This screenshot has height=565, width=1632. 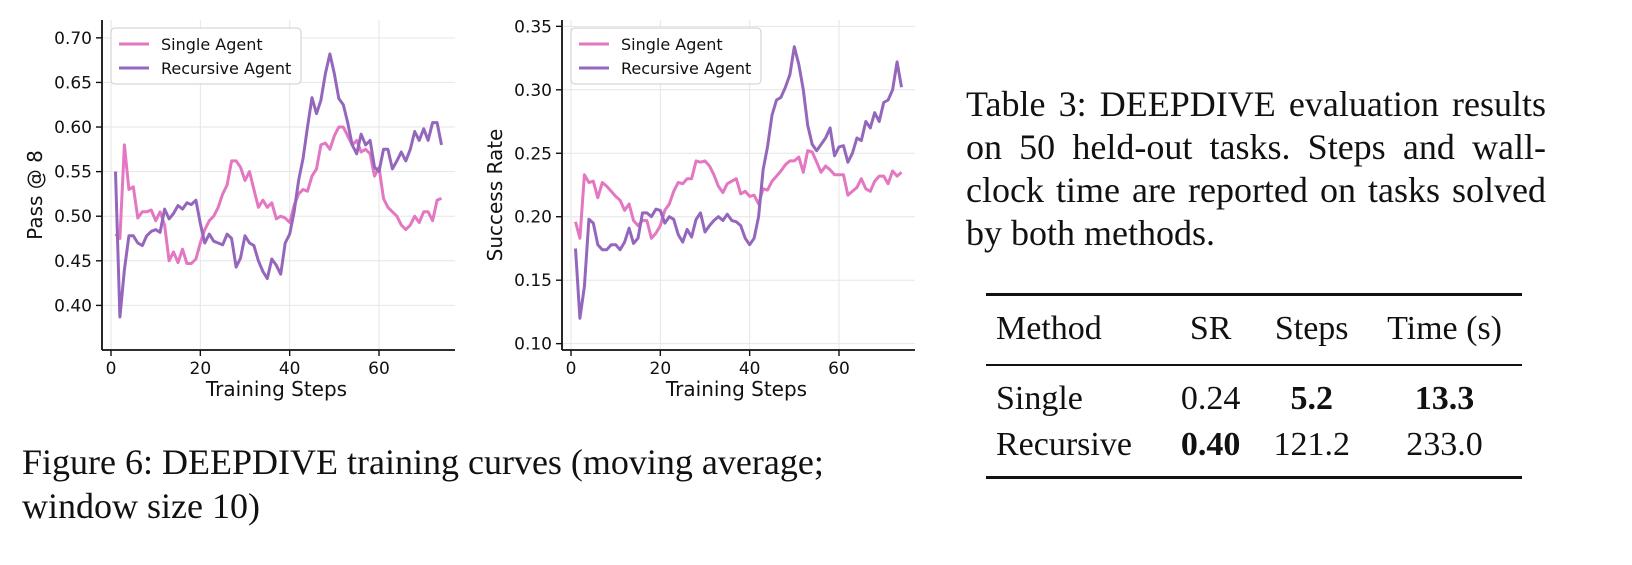 What do you see at coordinates (265, 462) in the screenshot?
I see `figure-caption-name-d2: D` at bounding box center [265, 462].